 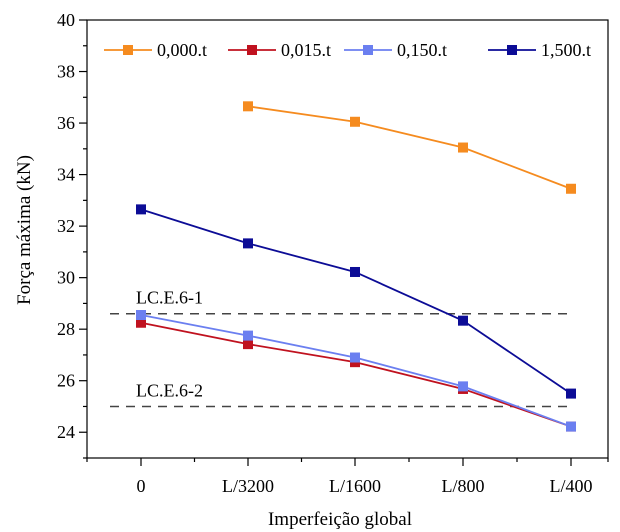 What do you see at coordinates (66, 72) in the screenshot?
I see `y-tick-label: 38` at bounding box center [66, 72].